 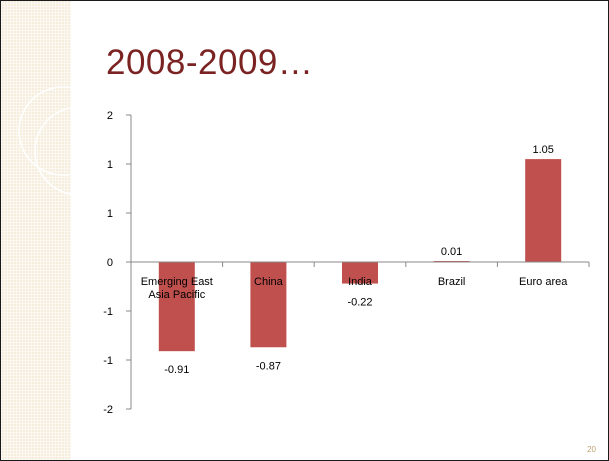 What do you see at coordinates (108, 410) in the screenshot?
I see `y-tick-label: -2` at bounding box center [108, 410].